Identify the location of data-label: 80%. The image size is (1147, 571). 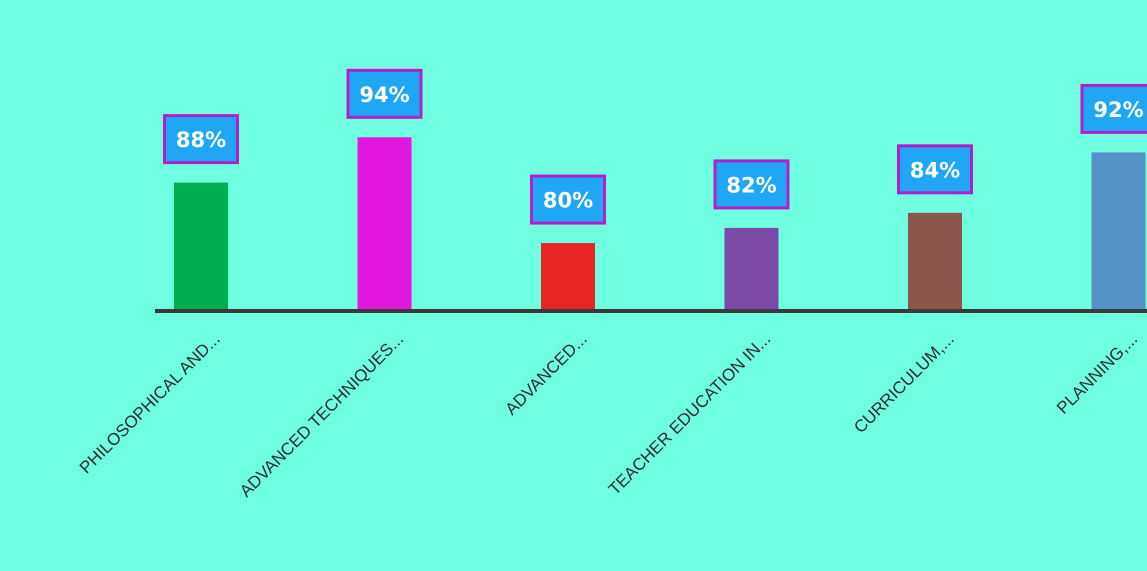
(568, 201).